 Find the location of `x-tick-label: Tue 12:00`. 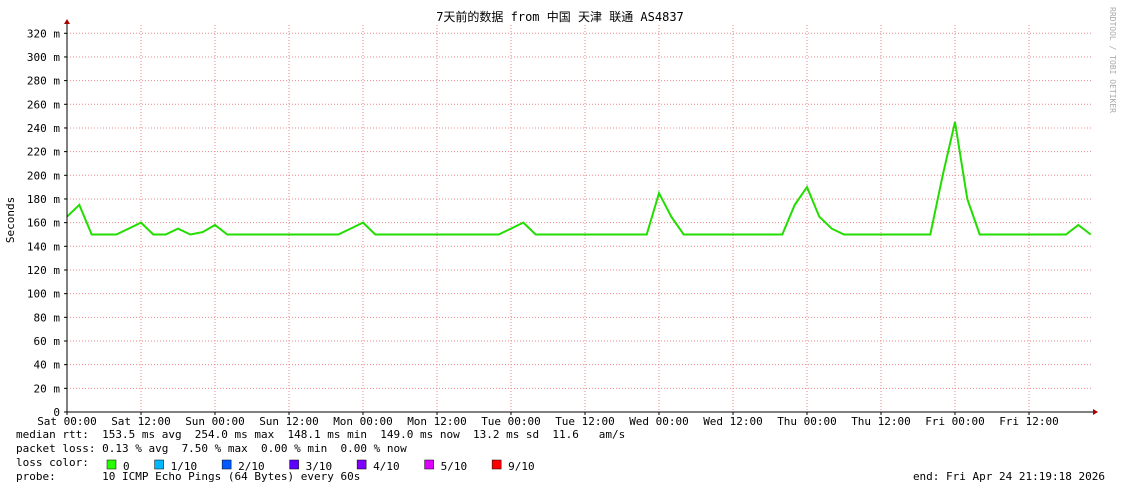

x-tick-label: Tue 12:00 is located at coordinates (585, 421).